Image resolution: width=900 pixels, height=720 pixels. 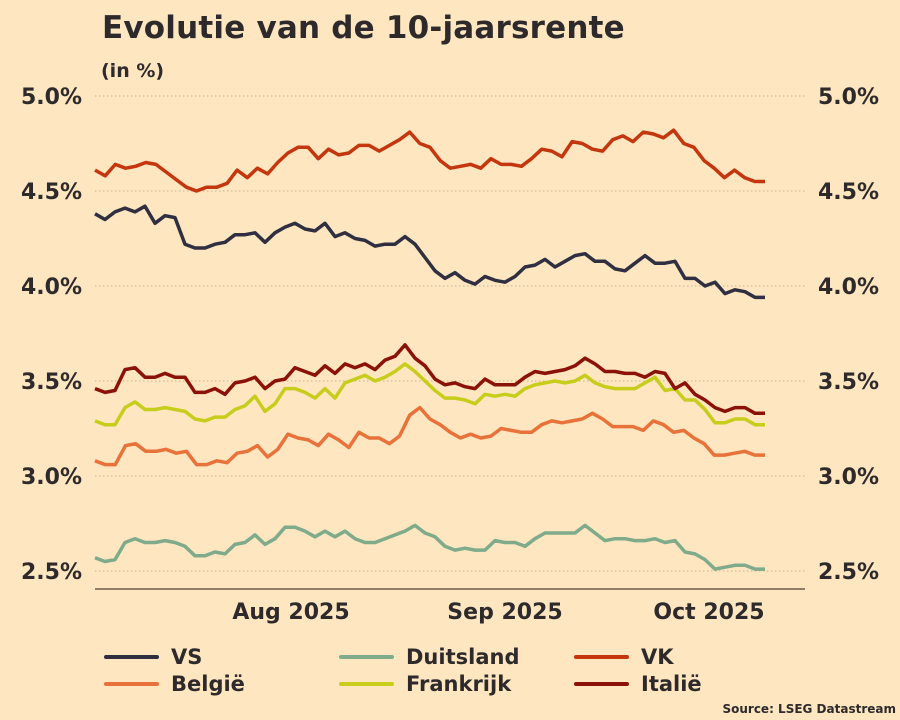 I want to click on legend-label: VS, so click(x=187, y=656).